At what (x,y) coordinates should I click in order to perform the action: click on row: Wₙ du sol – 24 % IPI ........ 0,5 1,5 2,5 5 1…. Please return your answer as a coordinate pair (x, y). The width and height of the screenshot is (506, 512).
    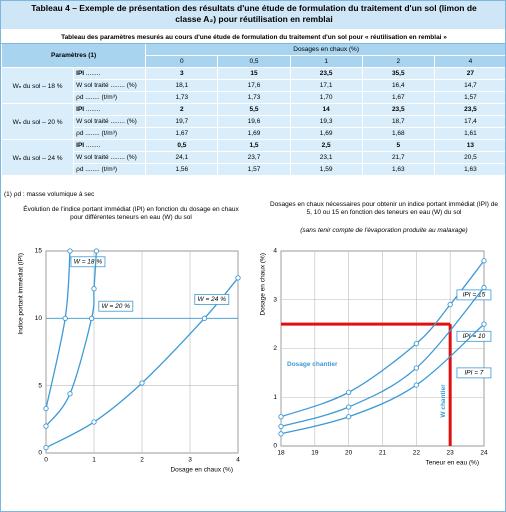
    Looking at the image, I should click on (253, 157).